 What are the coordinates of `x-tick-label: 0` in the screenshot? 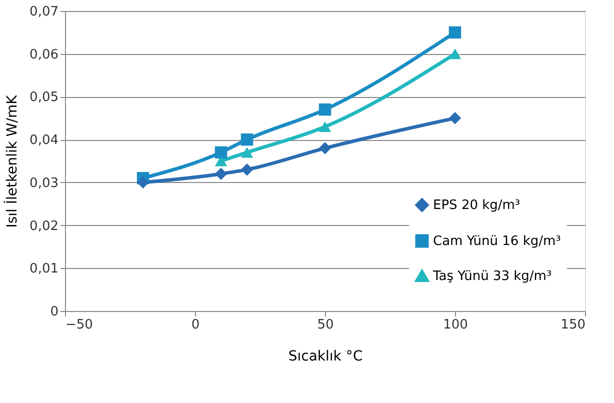 It's located at (195, 325).